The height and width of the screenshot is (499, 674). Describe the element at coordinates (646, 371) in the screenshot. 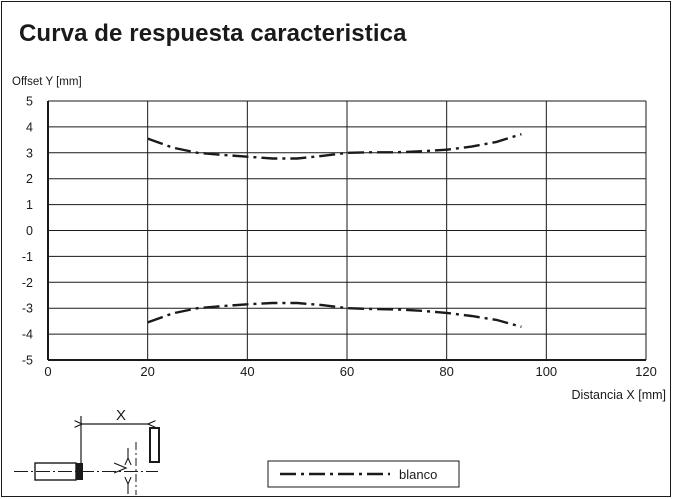

I see `x-tick-label: 120` at that location.